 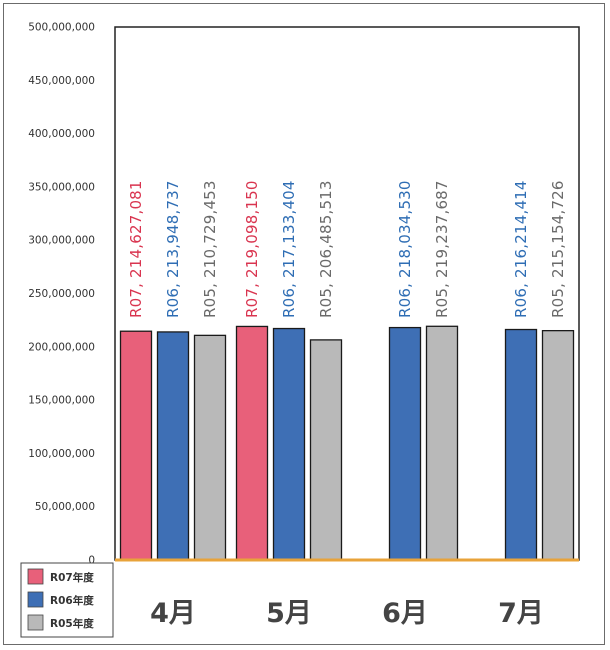 What do you see at coordinates (35, 599) in the screenshot?
I see `legend-swatch-r06` at bounding box center [35, 599].